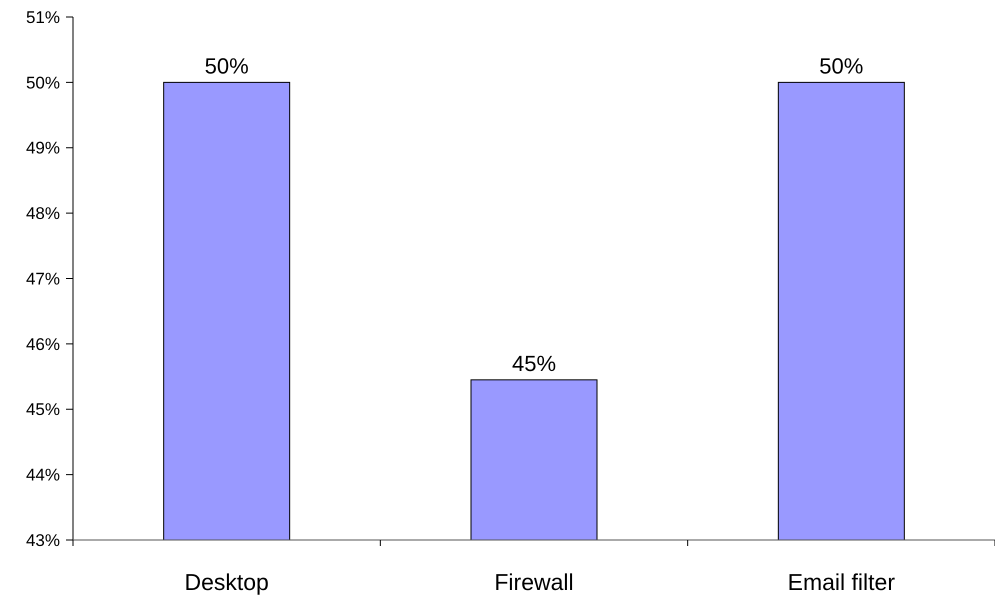  Describe the element at coordinates (43, 344) in the screenshot. I see `y-tick-label: 46%` at that location.